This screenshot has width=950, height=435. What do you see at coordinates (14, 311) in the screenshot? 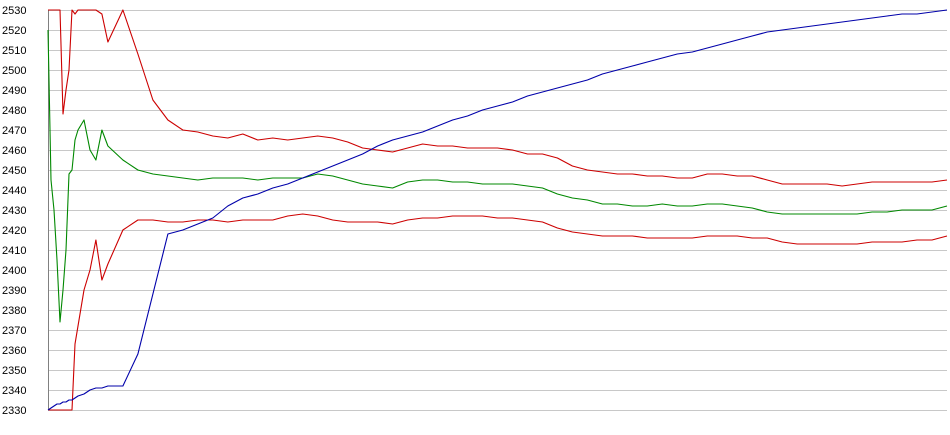
I see `y-tick-label: 2380` at bounding box center [14, 311].